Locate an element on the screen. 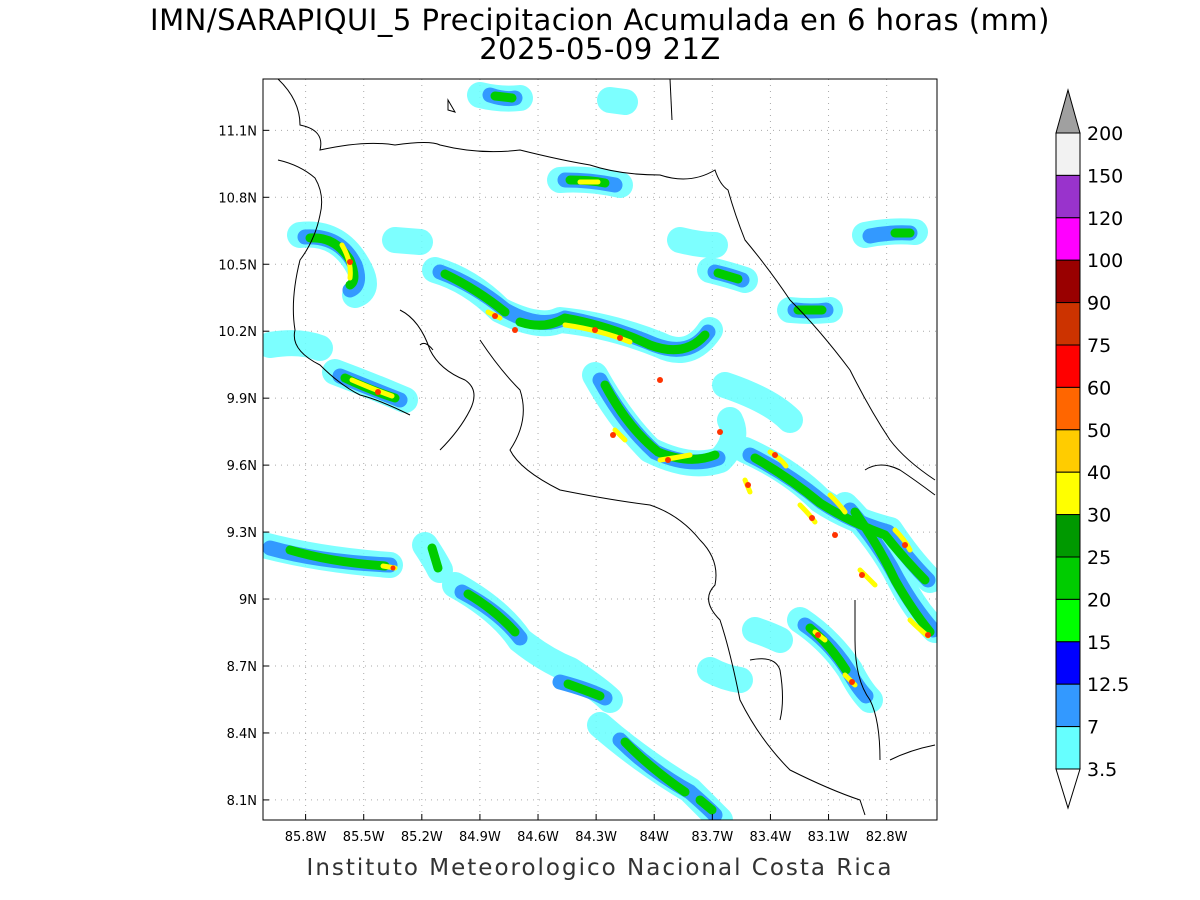 Image resolution: width=1200 pixels, height=900 pixels. x-tick-label: 84.3W is located at coordinates (596, 837).